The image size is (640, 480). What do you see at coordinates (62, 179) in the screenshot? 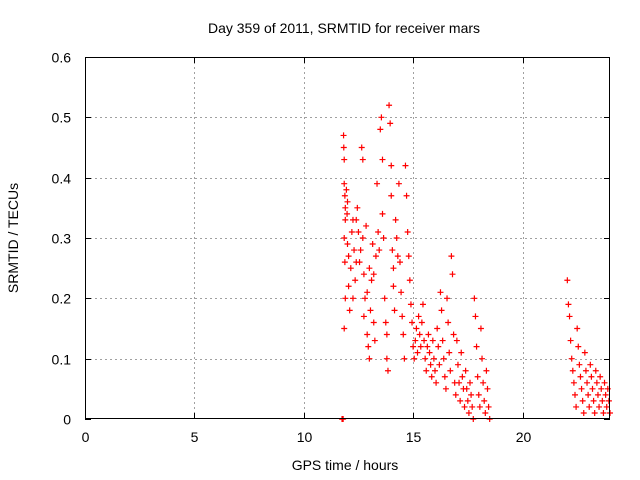
I see `y-tick-label: 0.4` at bounding box center [62, 179].